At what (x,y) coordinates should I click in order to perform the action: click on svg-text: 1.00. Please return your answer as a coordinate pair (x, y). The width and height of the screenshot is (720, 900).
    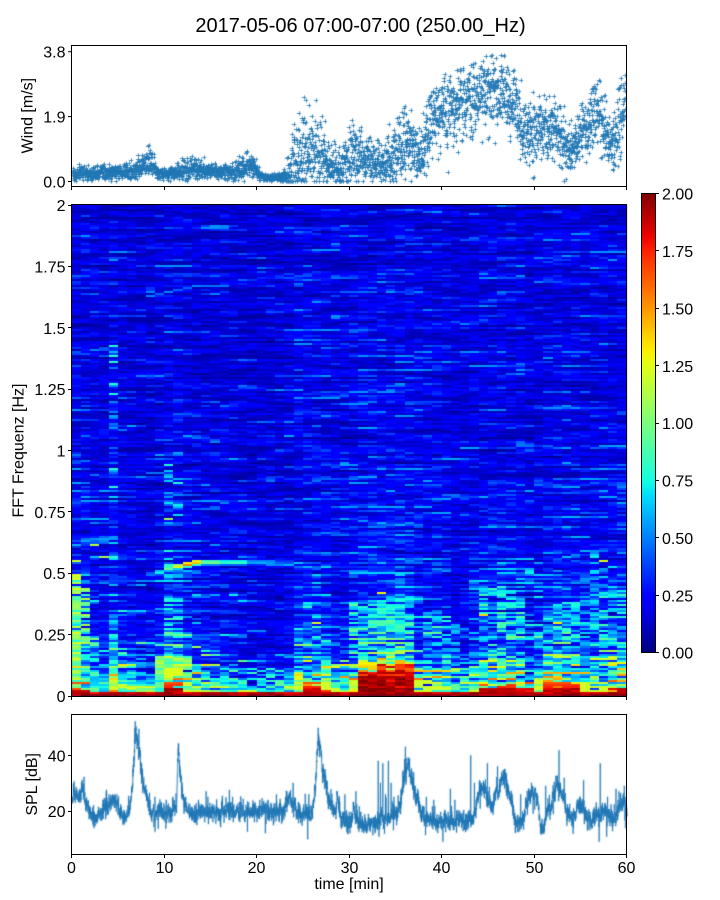
    Looking at the image, I should click on (677, 424).